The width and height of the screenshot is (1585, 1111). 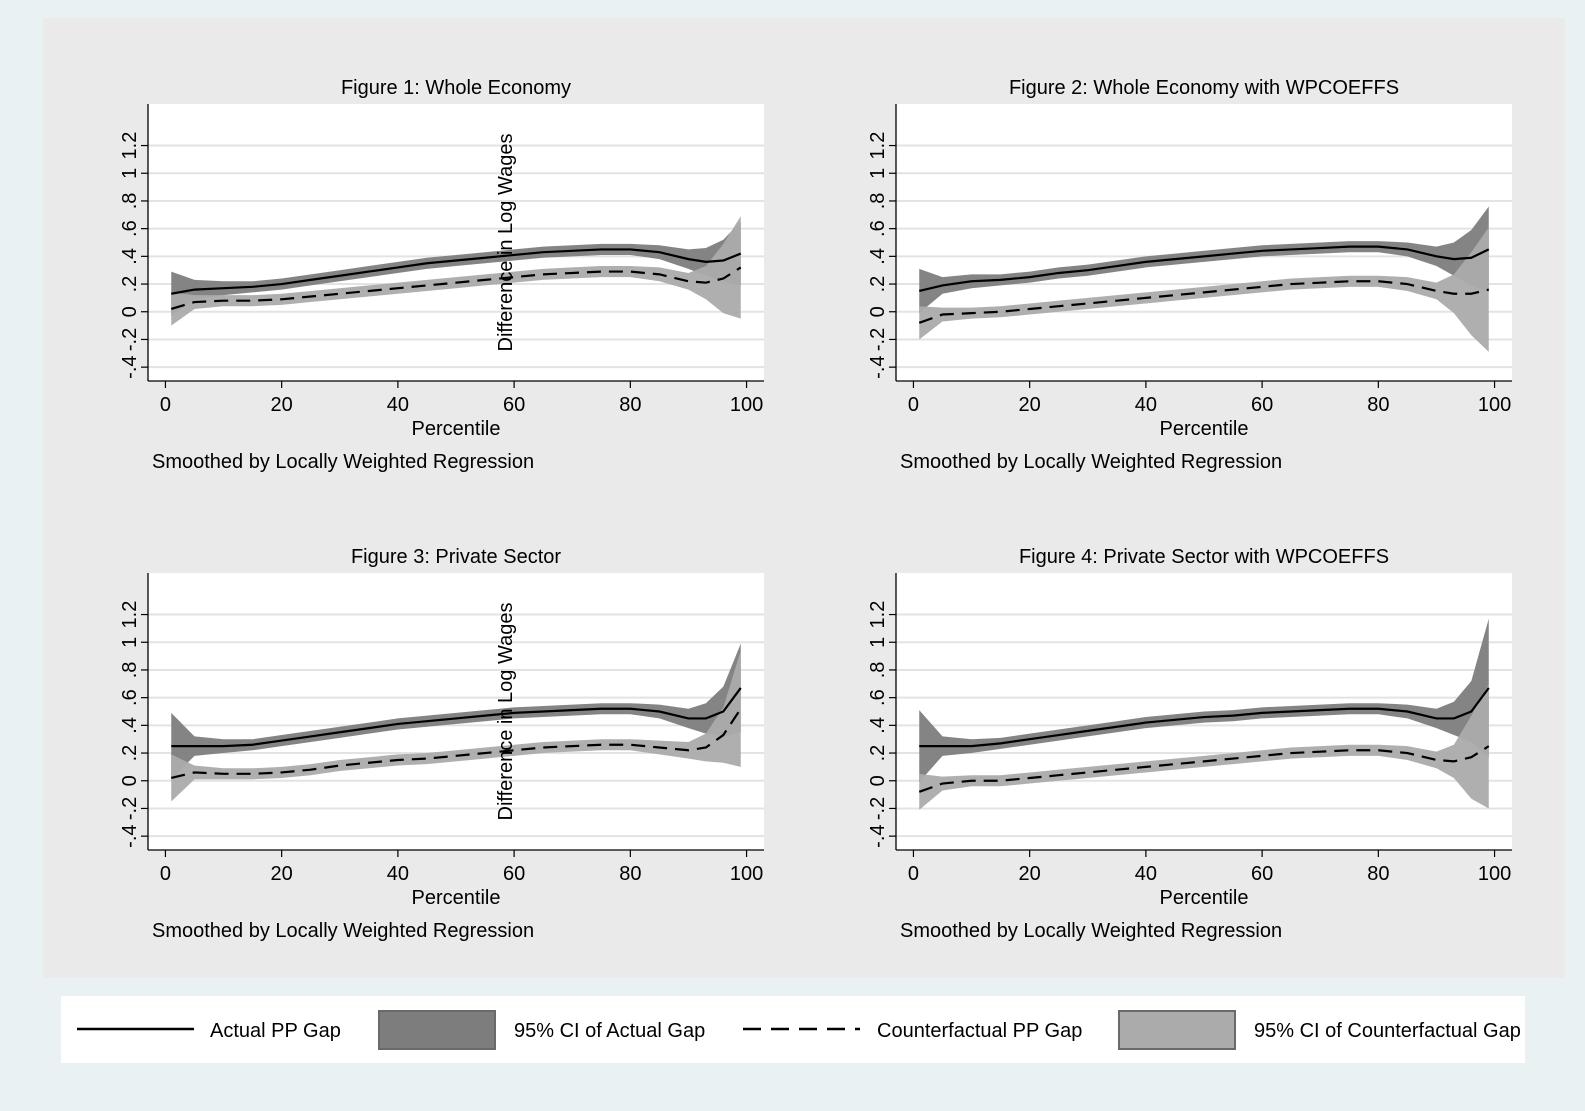 What do you see at coordinates (979, 1031) in the screenshot?
I see `legend-label: Counterfactual PP Gap` at bounding box center [979, 1031].